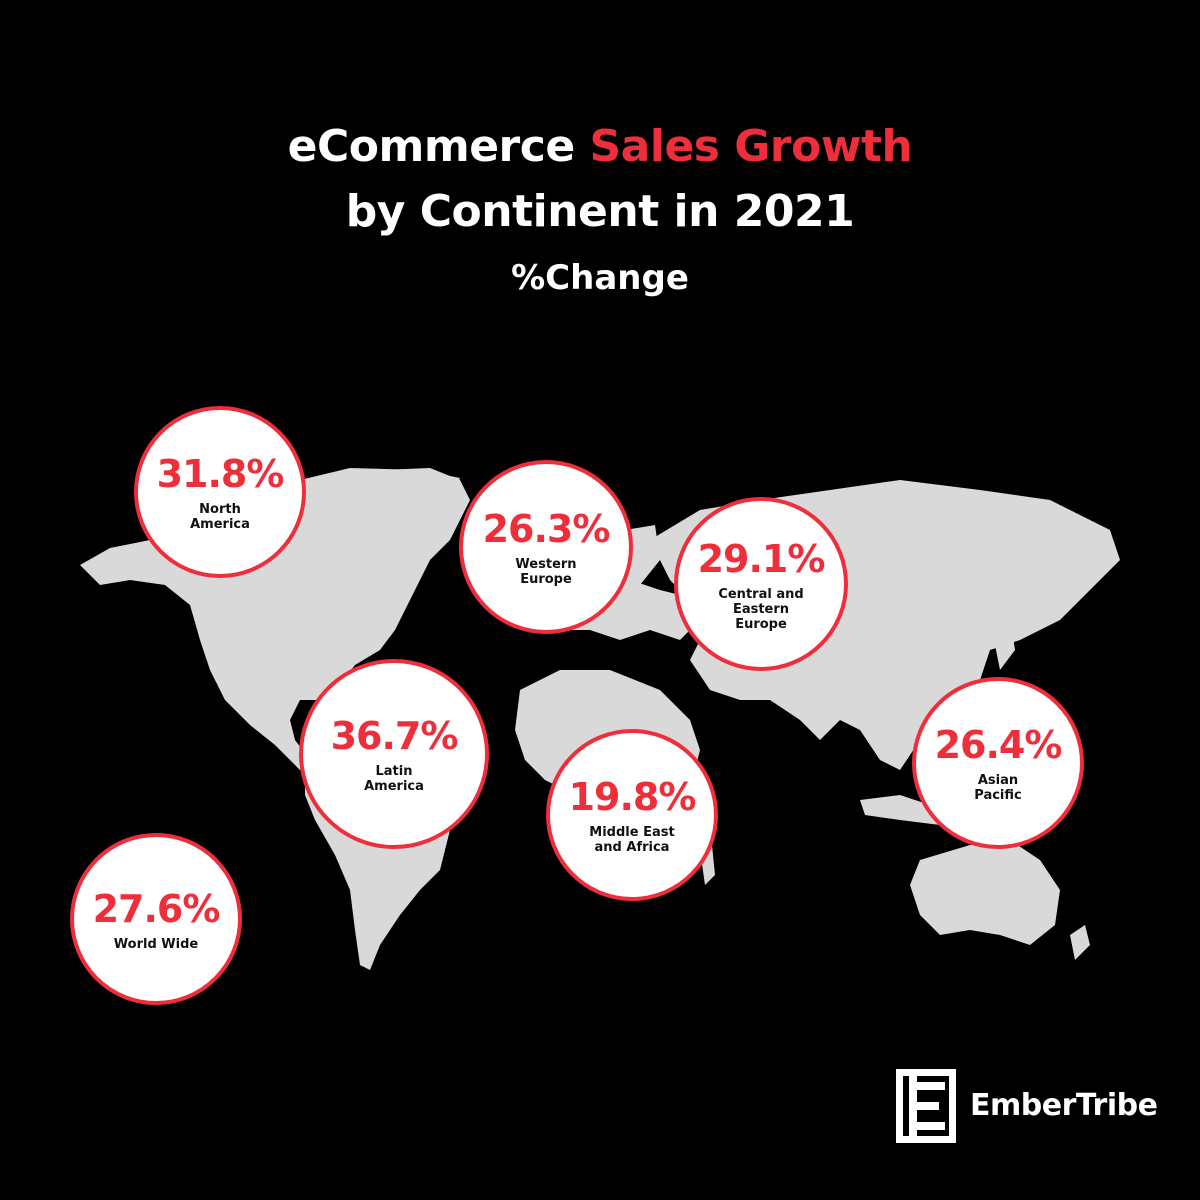  I want to click on north-america-landmass, so click(275, 619).